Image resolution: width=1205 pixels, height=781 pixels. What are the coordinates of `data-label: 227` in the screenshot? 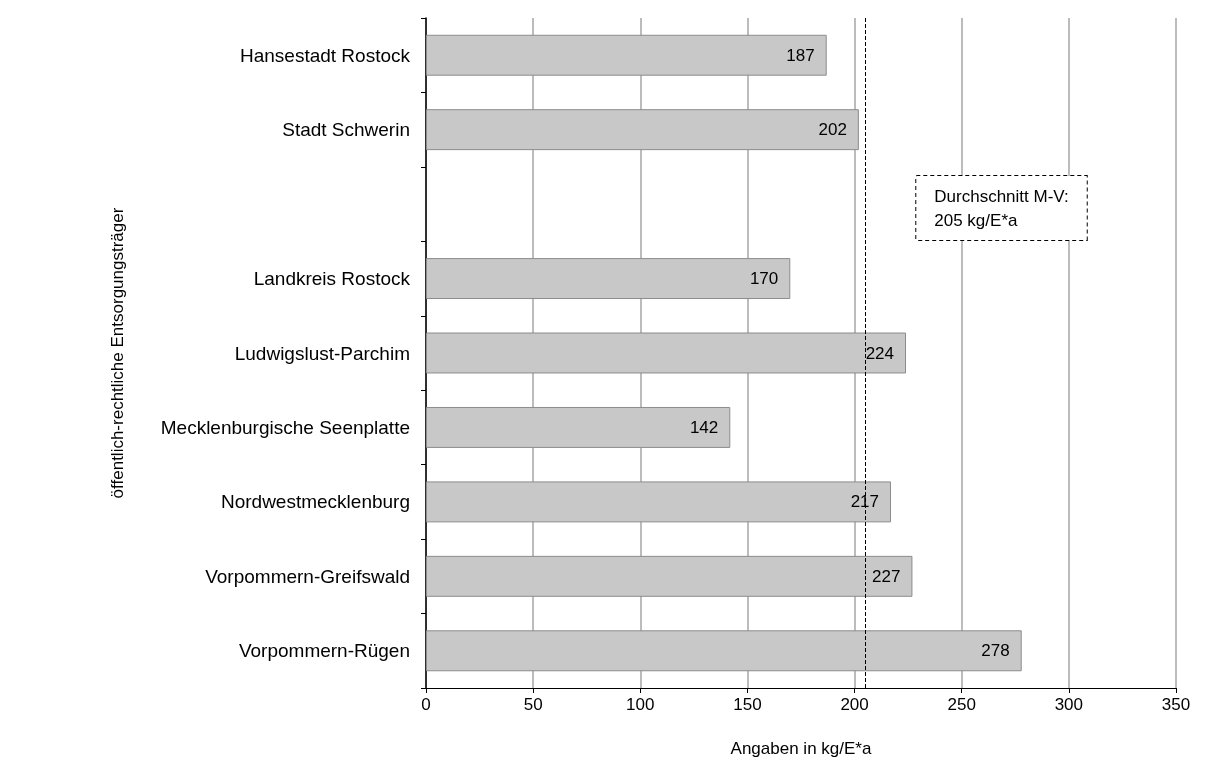 It's located at (886, 576).